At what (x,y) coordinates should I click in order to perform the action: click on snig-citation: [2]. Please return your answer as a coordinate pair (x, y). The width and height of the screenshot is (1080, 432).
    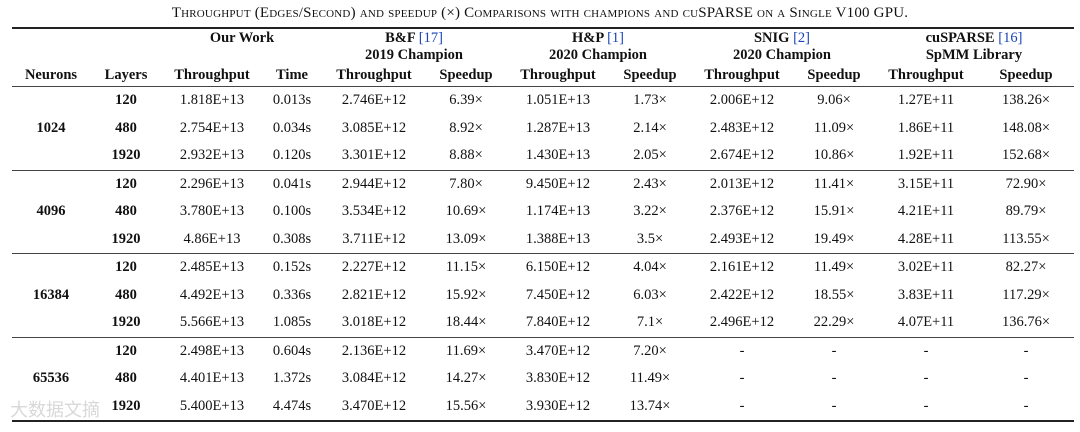
    Looking at the image, I should click on (801, 37).